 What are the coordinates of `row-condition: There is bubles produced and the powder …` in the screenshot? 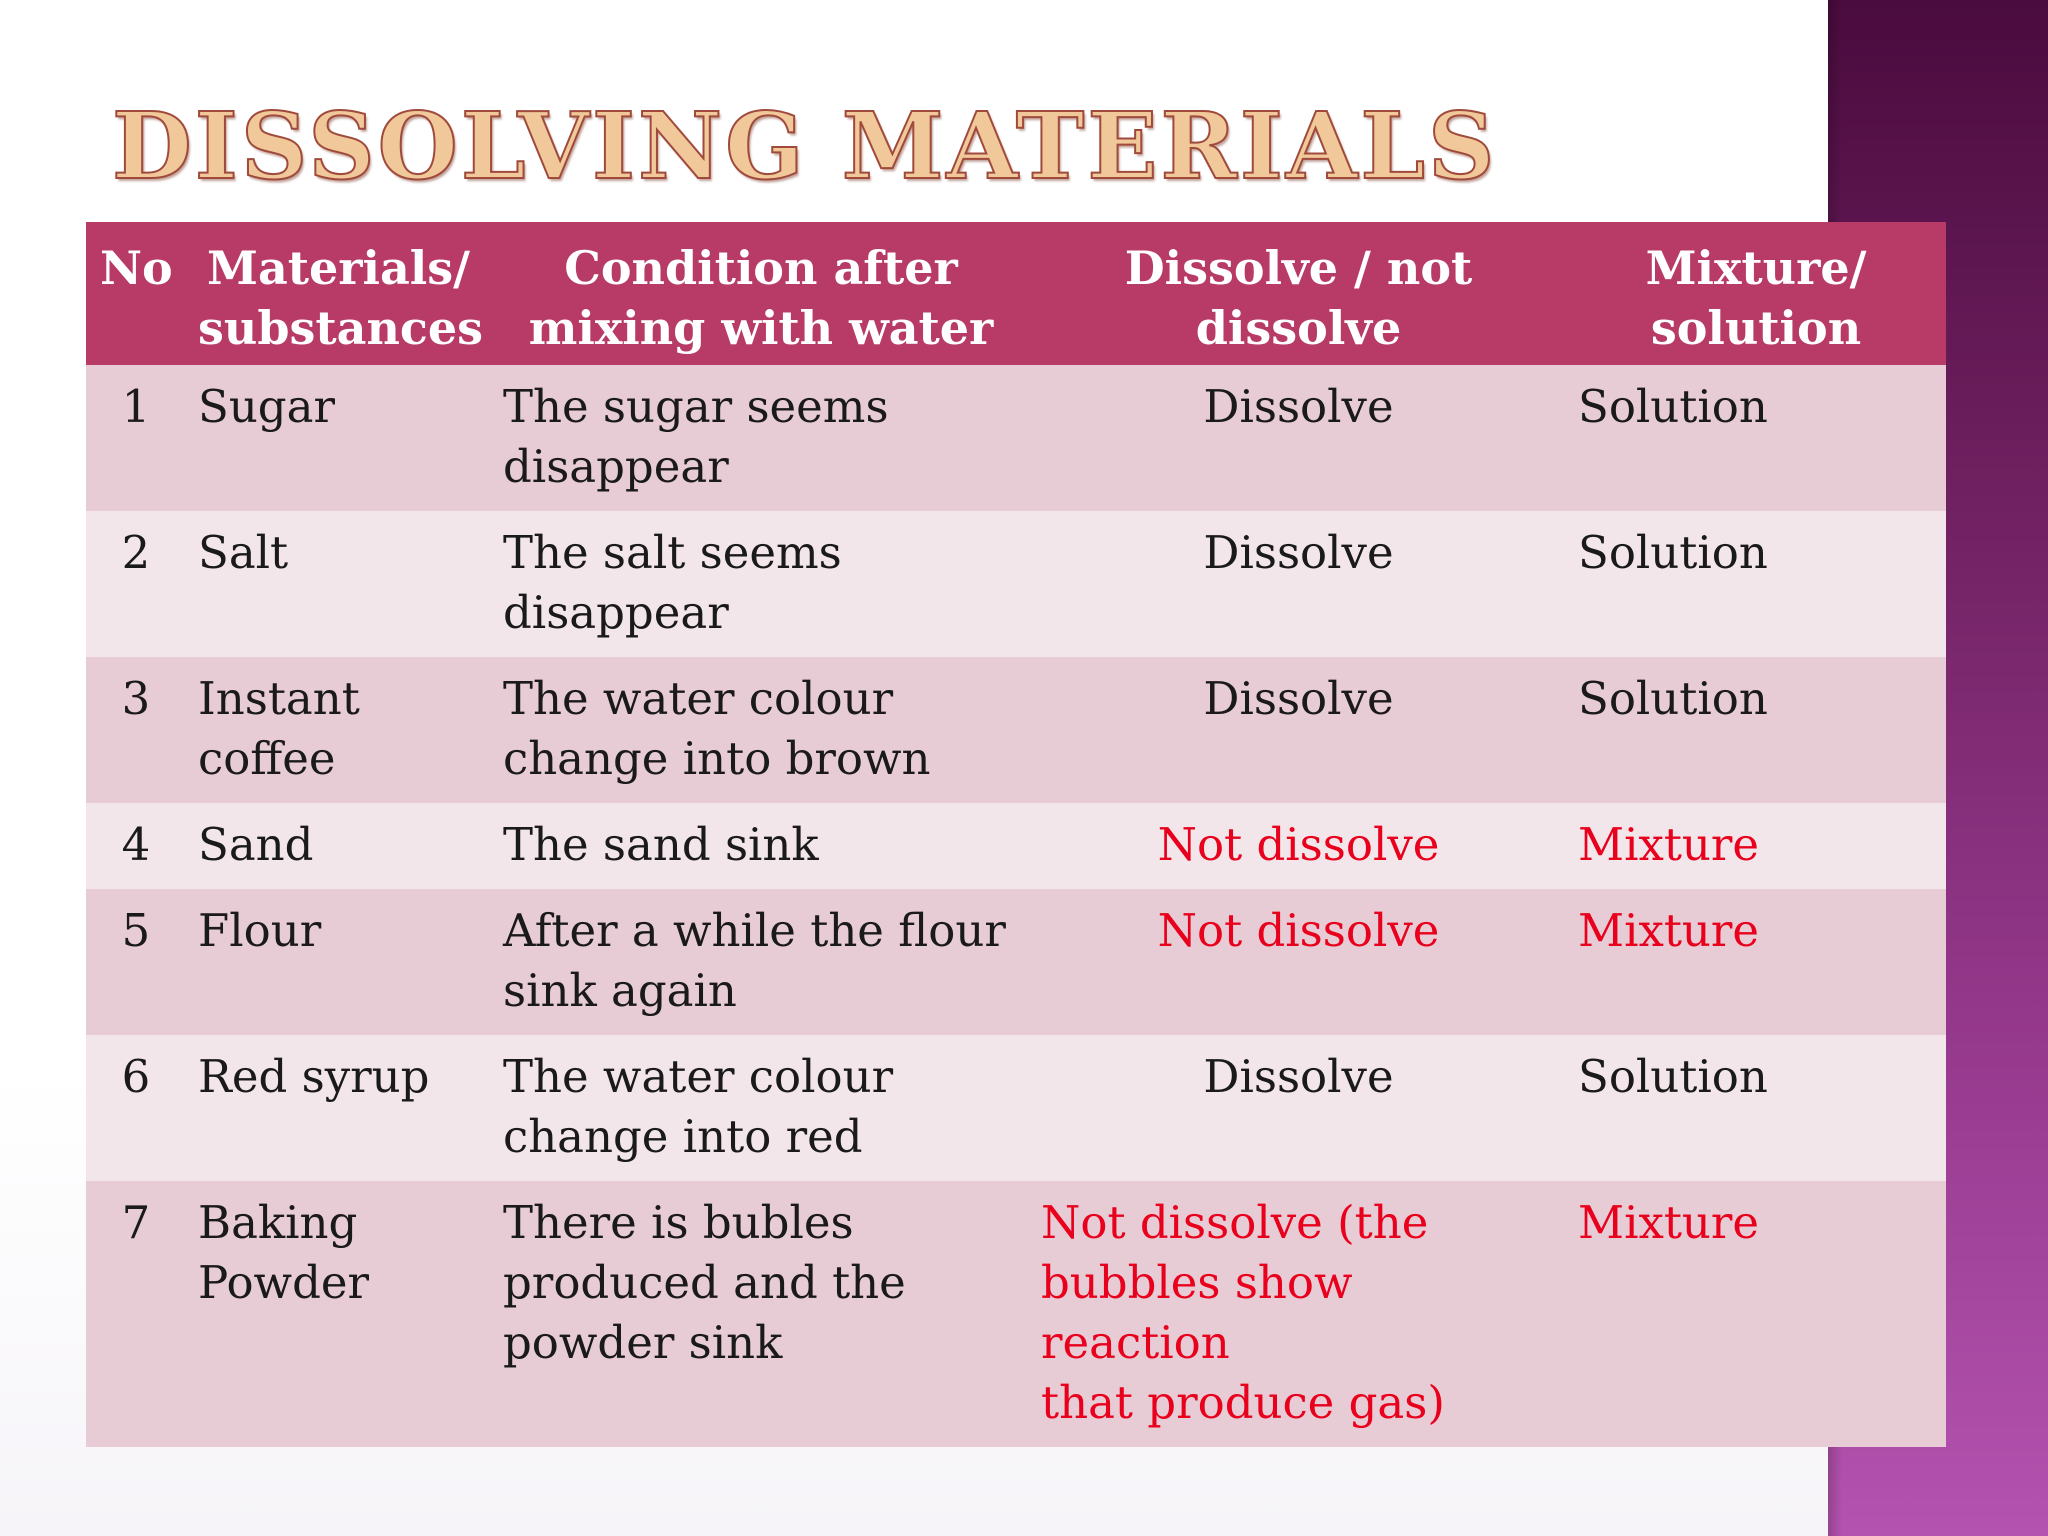 It's located at (704, 1282).